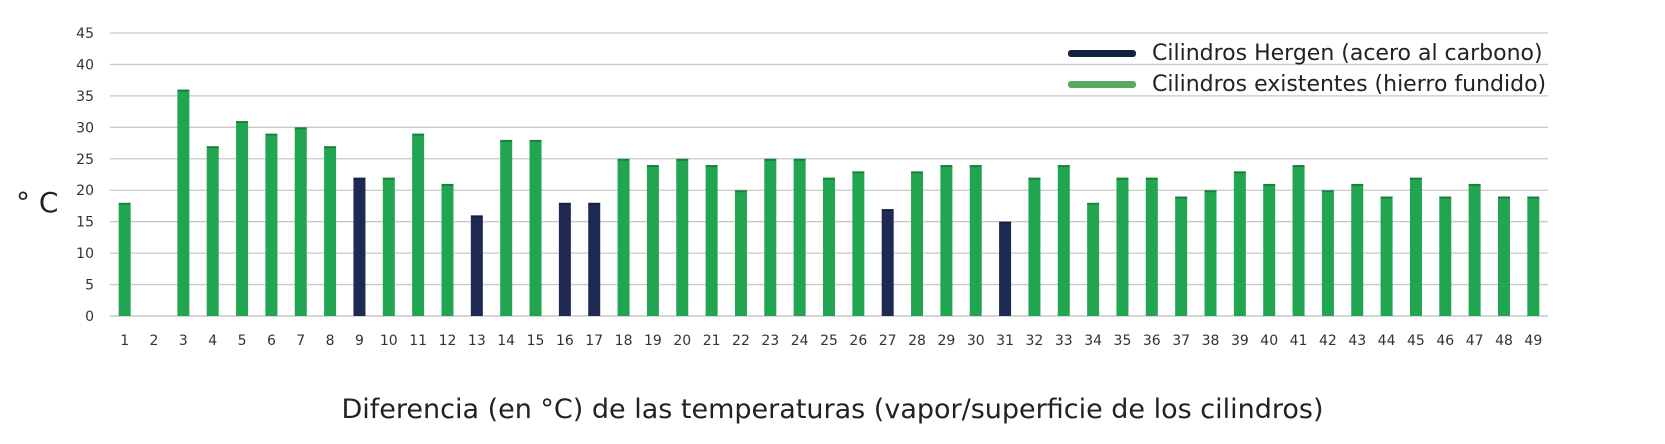 The image size is (1665, 444). I want to click on x-tick-label: 22, so click(741, 341).